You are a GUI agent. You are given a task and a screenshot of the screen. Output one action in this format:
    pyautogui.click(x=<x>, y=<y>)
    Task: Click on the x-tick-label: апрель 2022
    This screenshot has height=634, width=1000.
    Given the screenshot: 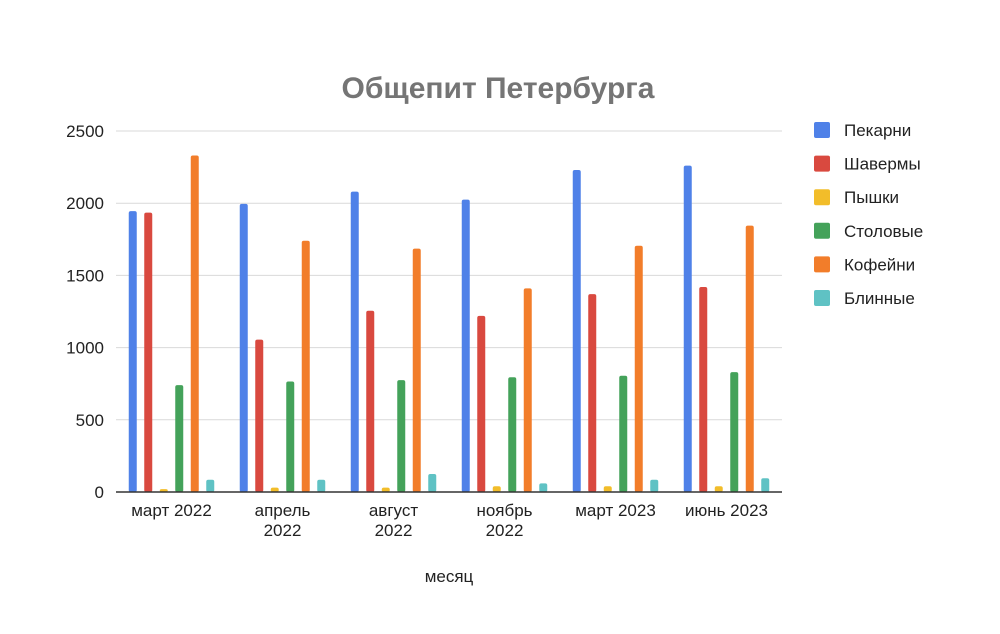 What is the action you would take?
    pyautogui.click(x=283, y=520)
    